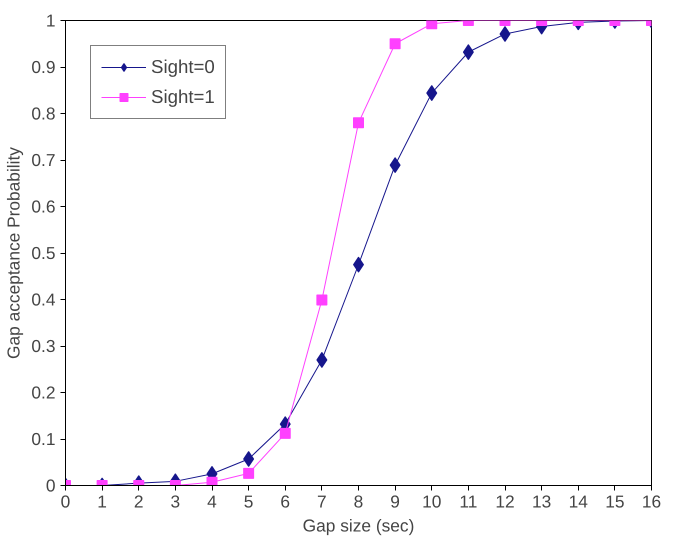 The image size is (673, 538). What do you see at coordinates (432, 502) in the screenshot?
I see `x-tick-label: 10` at bounding box center [432, 502].